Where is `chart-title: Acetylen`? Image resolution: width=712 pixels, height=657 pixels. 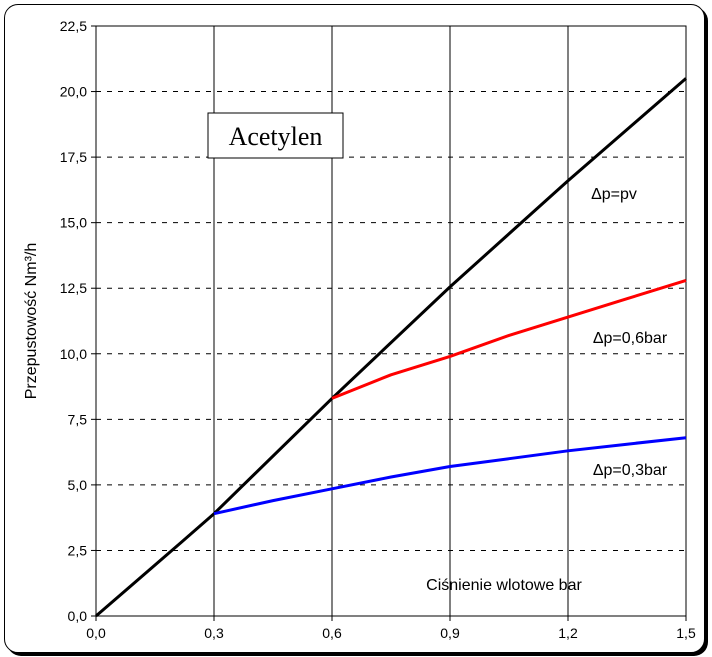 chart-title: Acetylen is located at coordinates (276, 136).